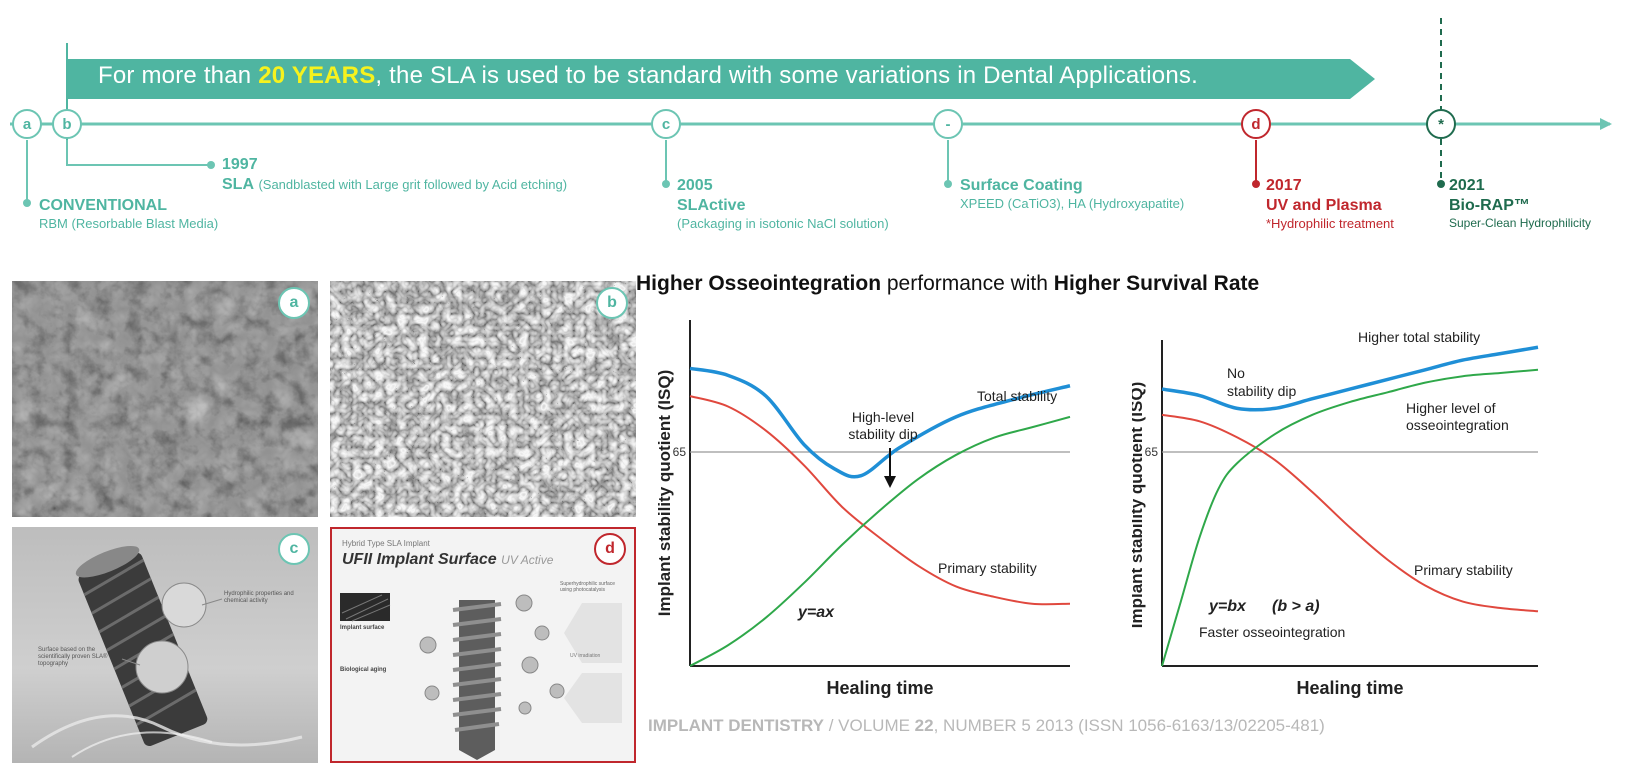 This screenshot has height=782, width=1632. Describe the element at coordinates (1520, 223) in the screenshot. I see `timeline-item-desc: Super-Clean Hydrophilicity` at that location.